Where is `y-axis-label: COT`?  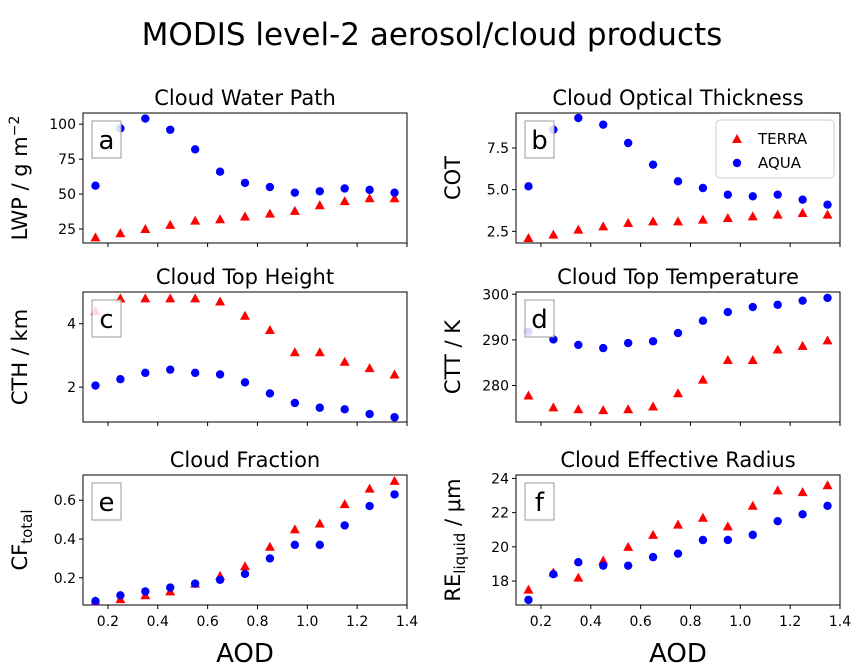
y-axis-label: COT is located at coordinates (453, 178).